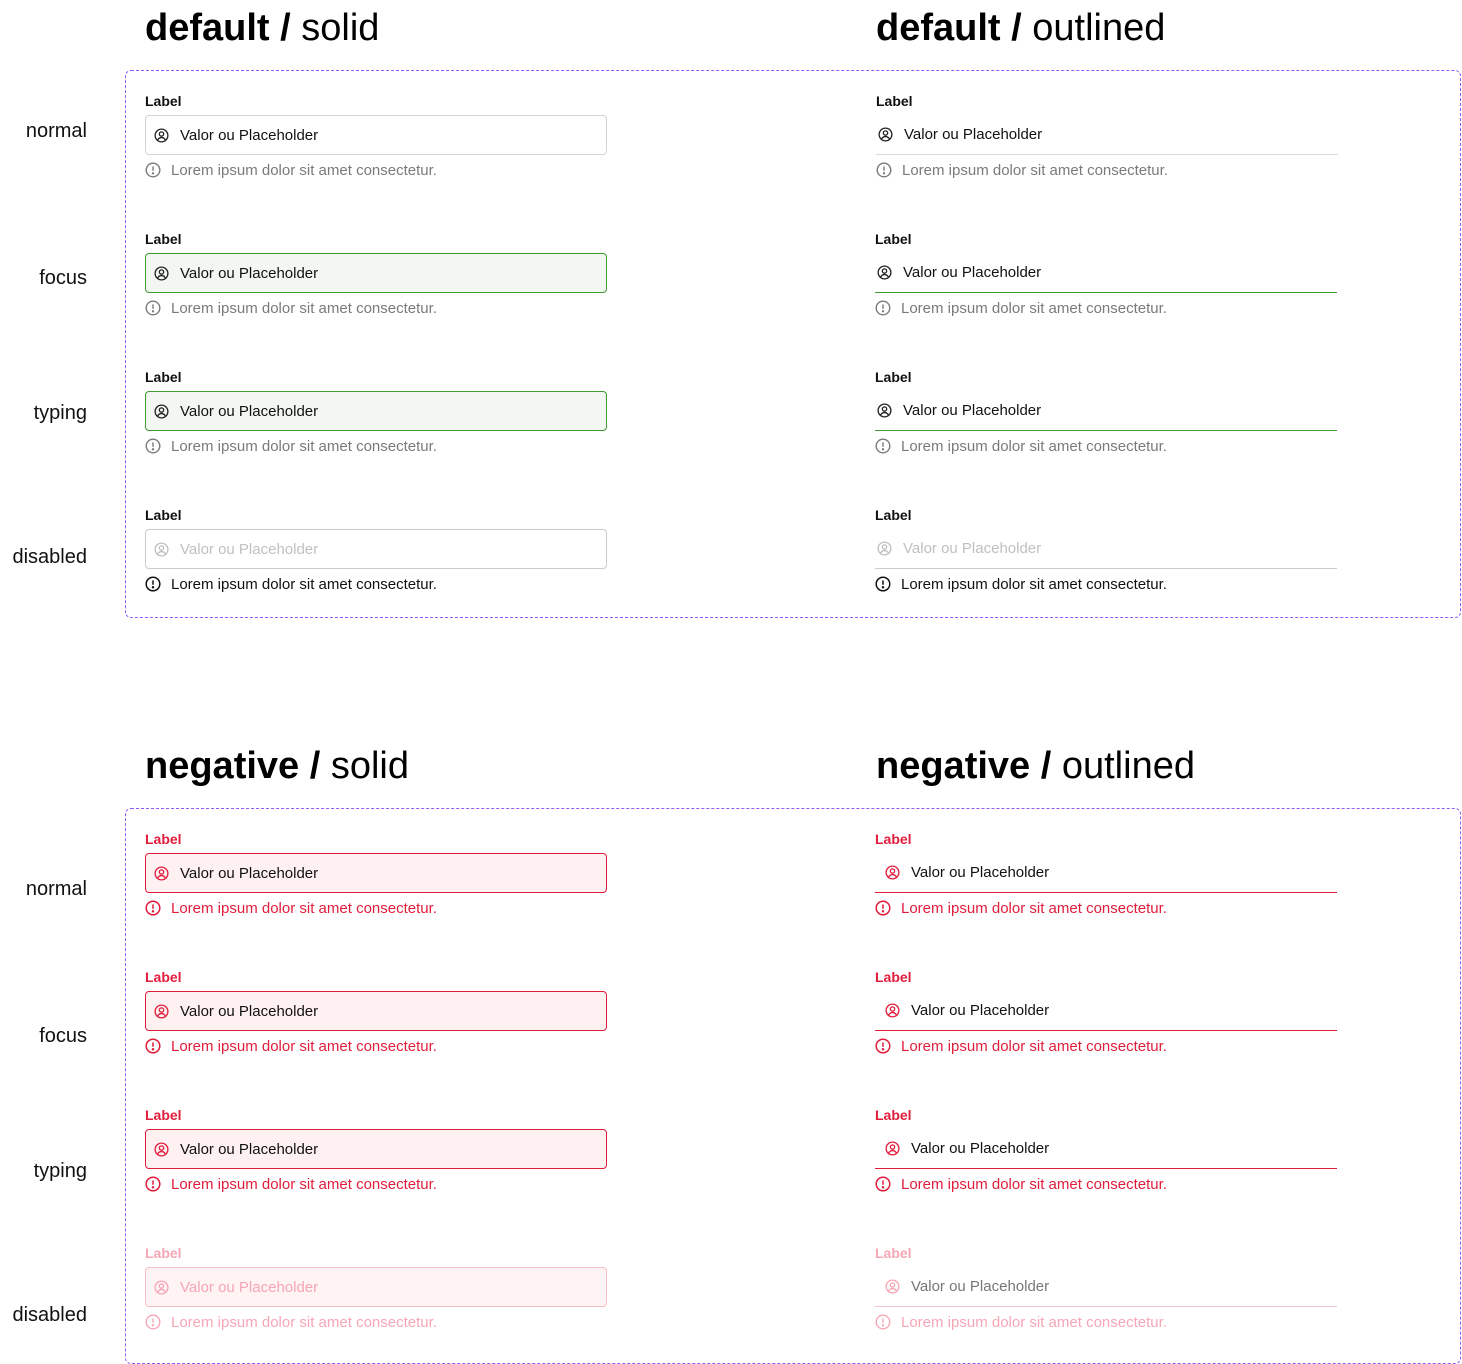 The image size is (1462, 1364). Describe the element at coordinates (1035, 766) in the screenshot. I see `section-title-negative-outlined: negative / outlined` at that location.